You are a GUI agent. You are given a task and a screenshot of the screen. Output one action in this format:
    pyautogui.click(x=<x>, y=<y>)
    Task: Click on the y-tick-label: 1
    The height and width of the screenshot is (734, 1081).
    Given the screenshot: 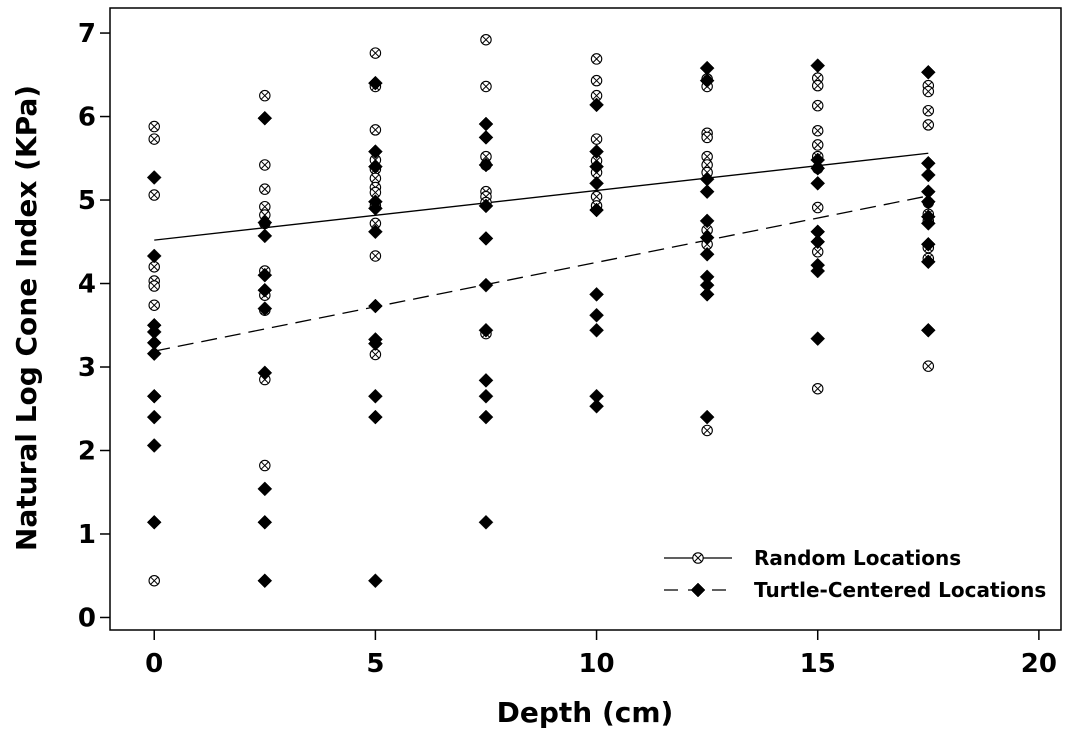 What is the action you would take?
    pyautogui.click(x=87, y=535)
    